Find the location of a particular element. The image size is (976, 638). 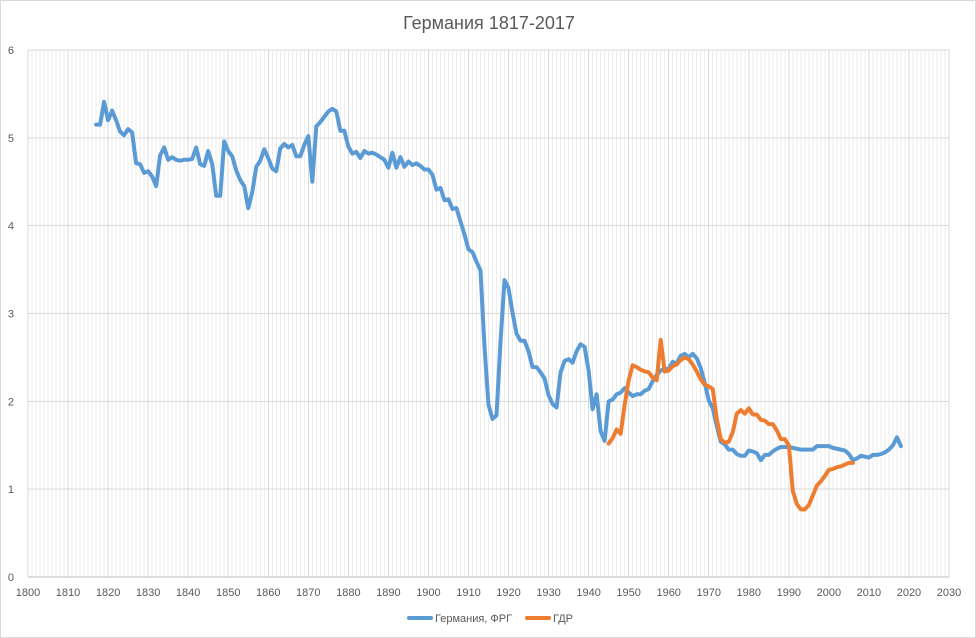

x-tick-label: 1860 is located at coordinates (268, 593).